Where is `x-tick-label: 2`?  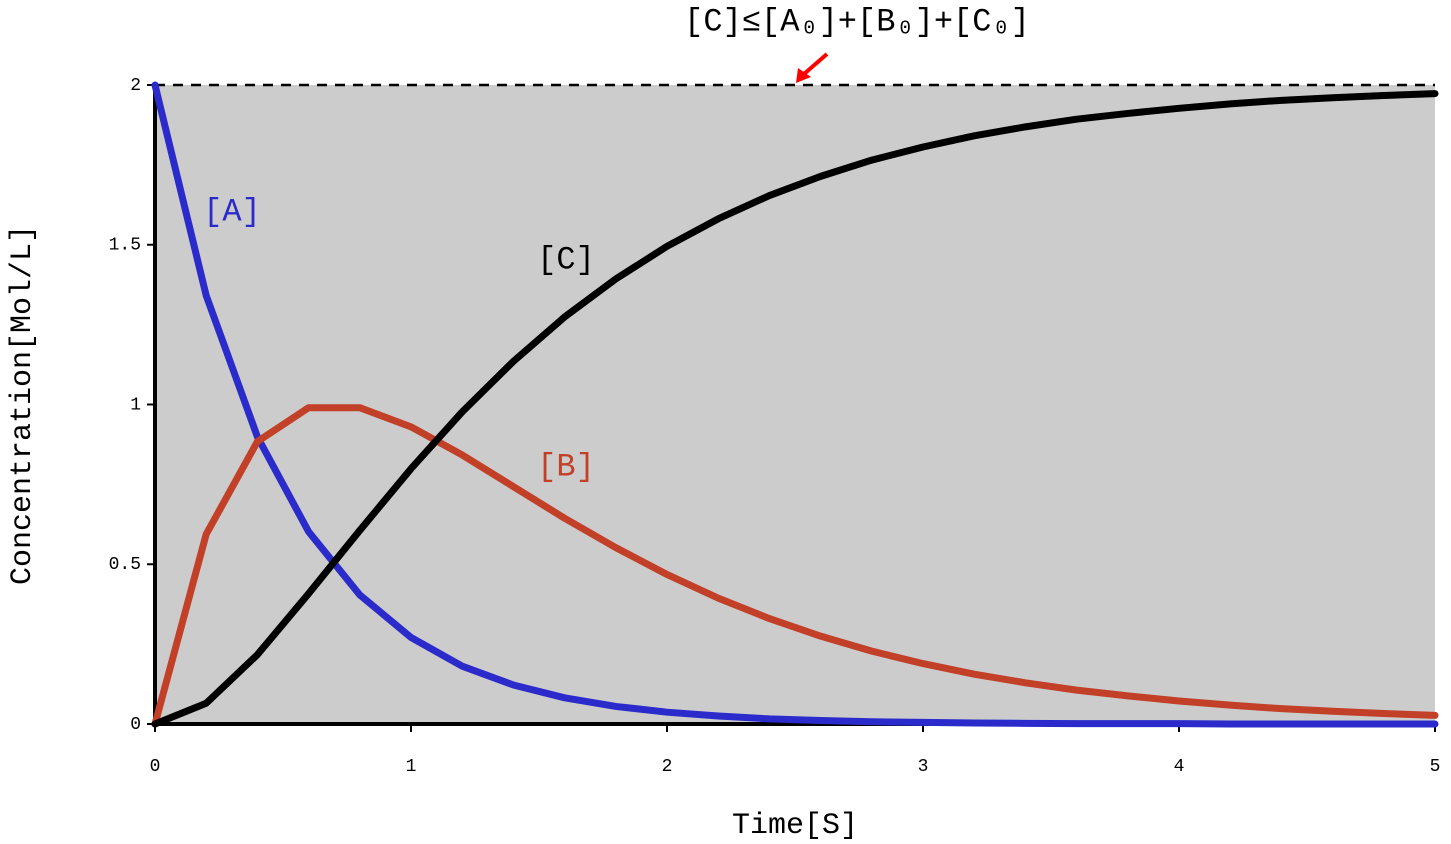
x-tick-label: 2 is located at coordinates (667, 767).